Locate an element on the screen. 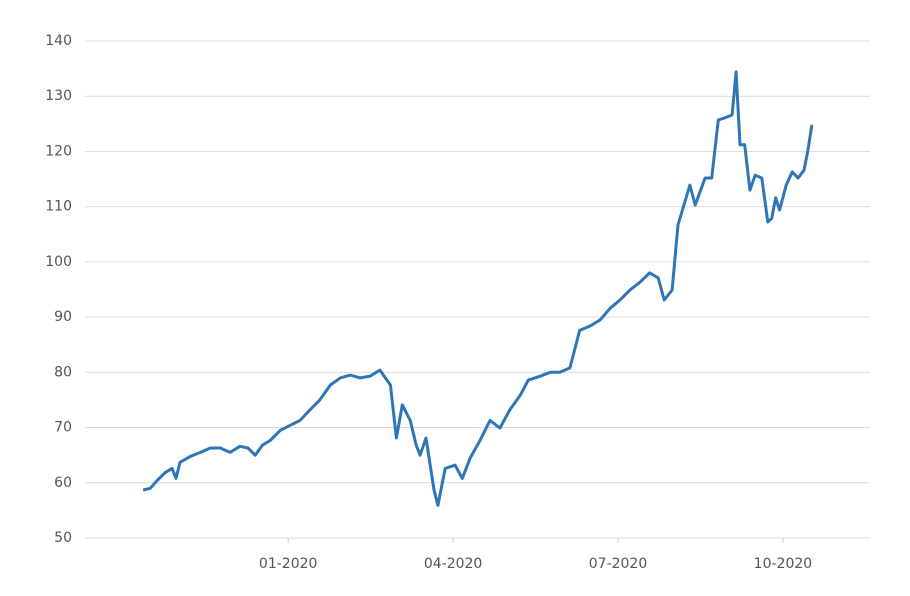 This screenshot has width=910, height=596. y-tick-label: 60 is located at coordinates (63, 483).